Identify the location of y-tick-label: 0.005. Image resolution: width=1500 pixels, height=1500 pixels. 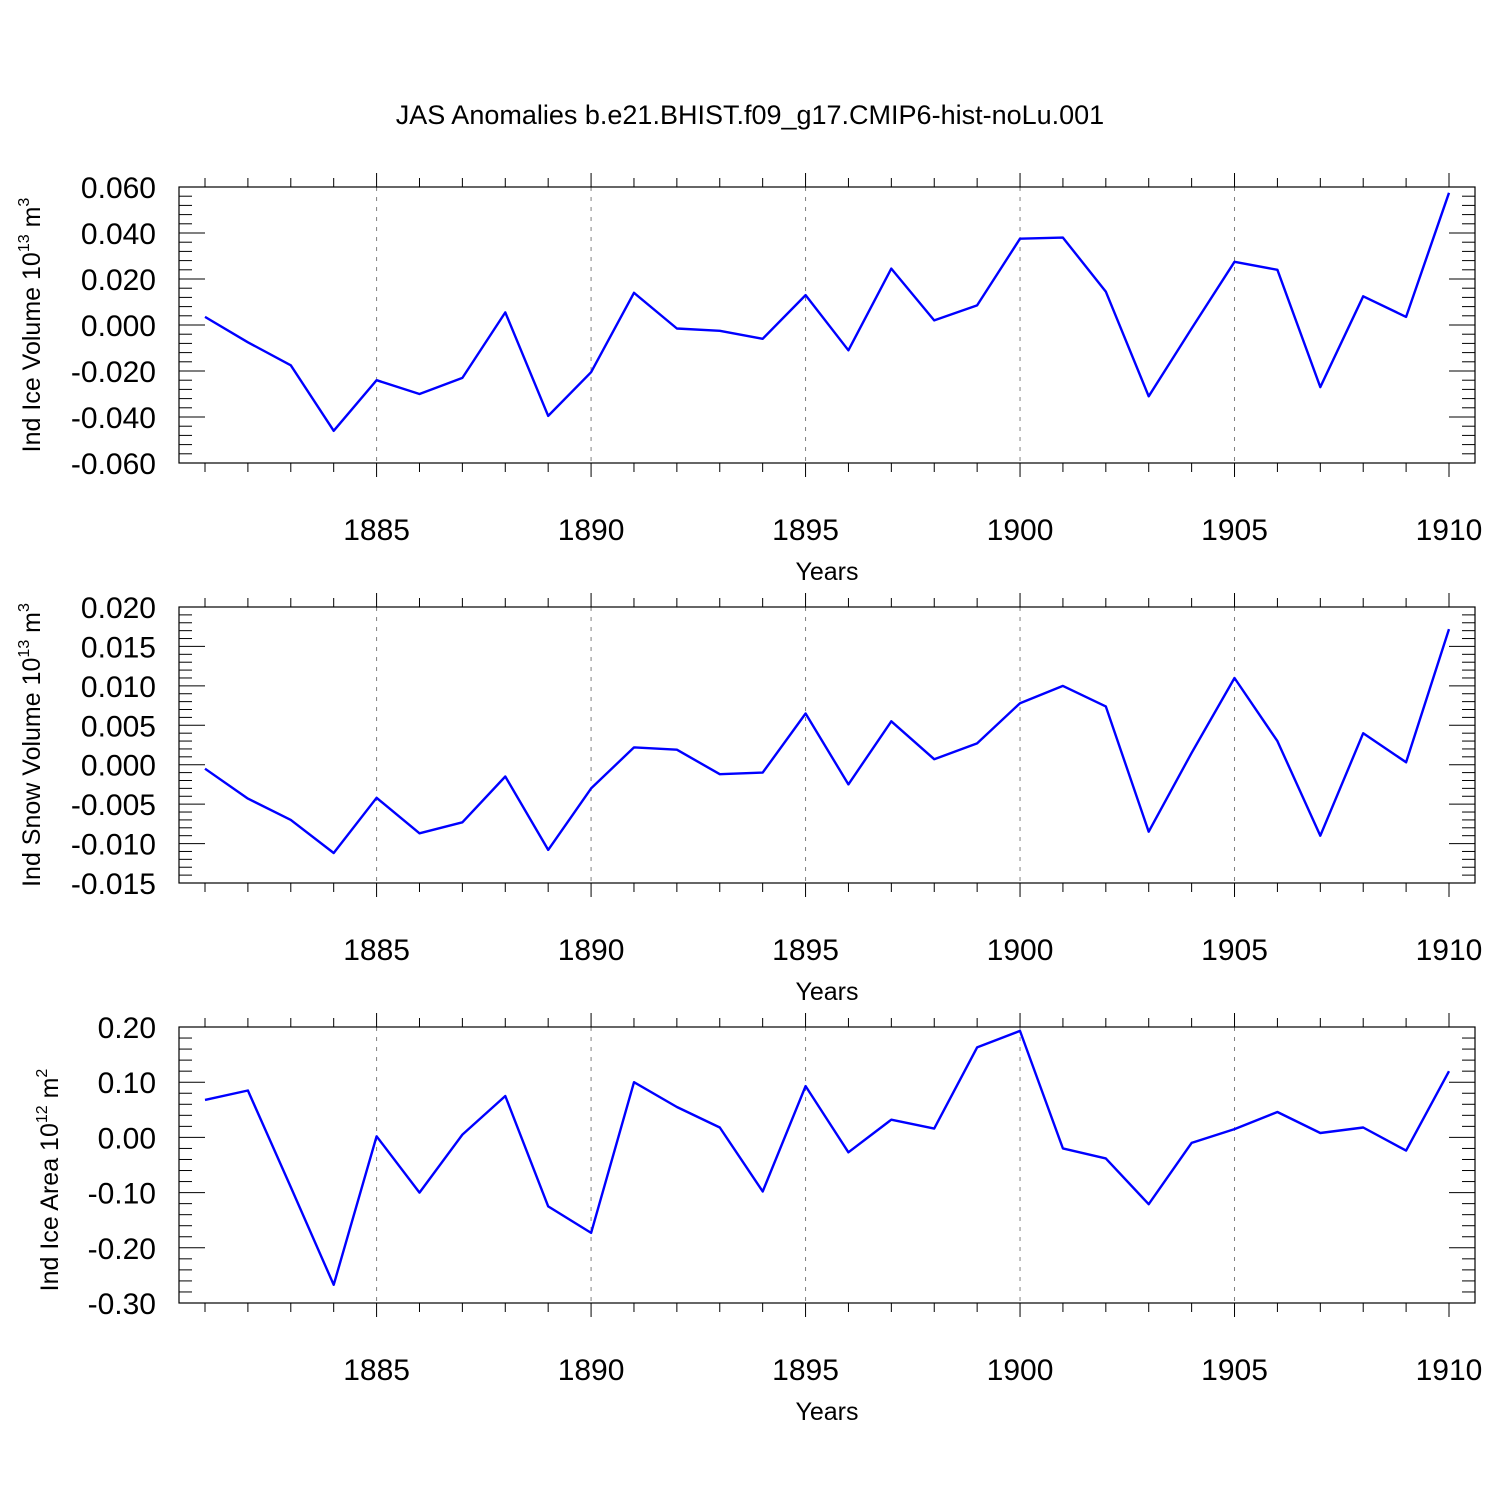
(118, 726).